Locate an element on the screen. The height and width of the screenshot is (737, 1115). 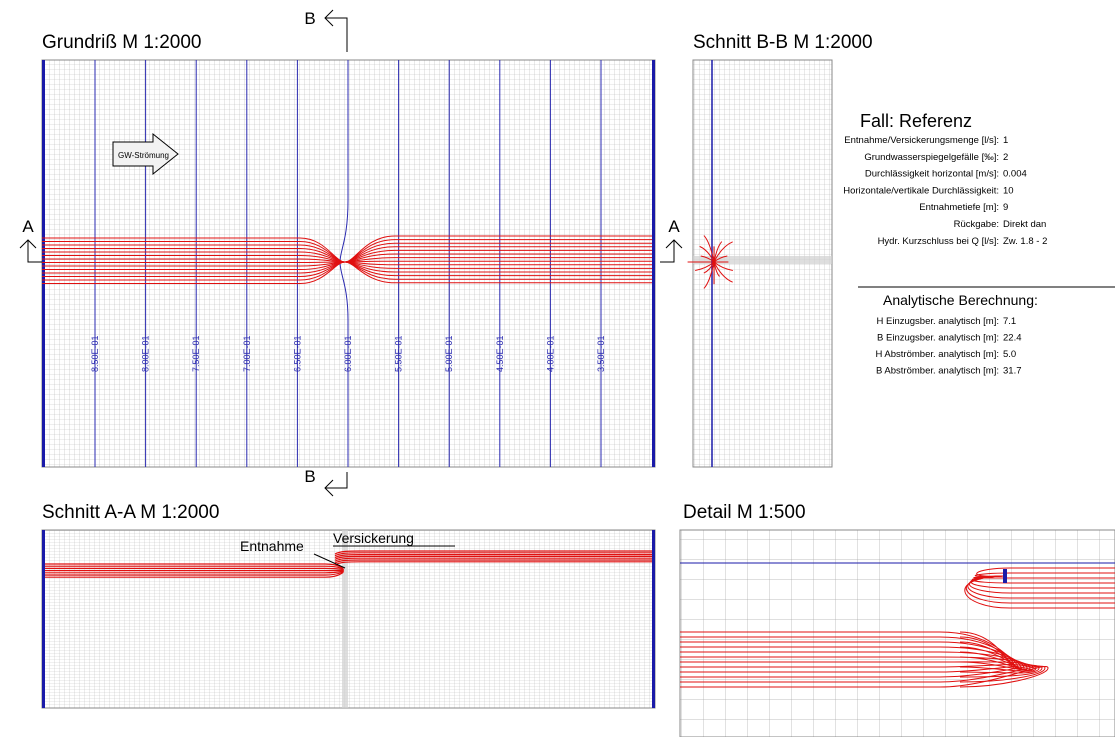
flow-label: GW-Strömung is located at coordinates (143, 155).